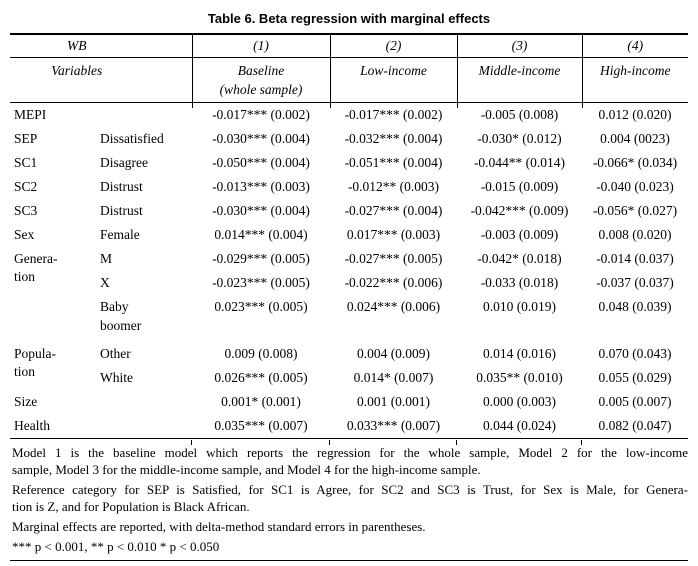  Describe the element at coordinates (121, 210) in the screenshot. I see `category-cell: Distrust` at that location.